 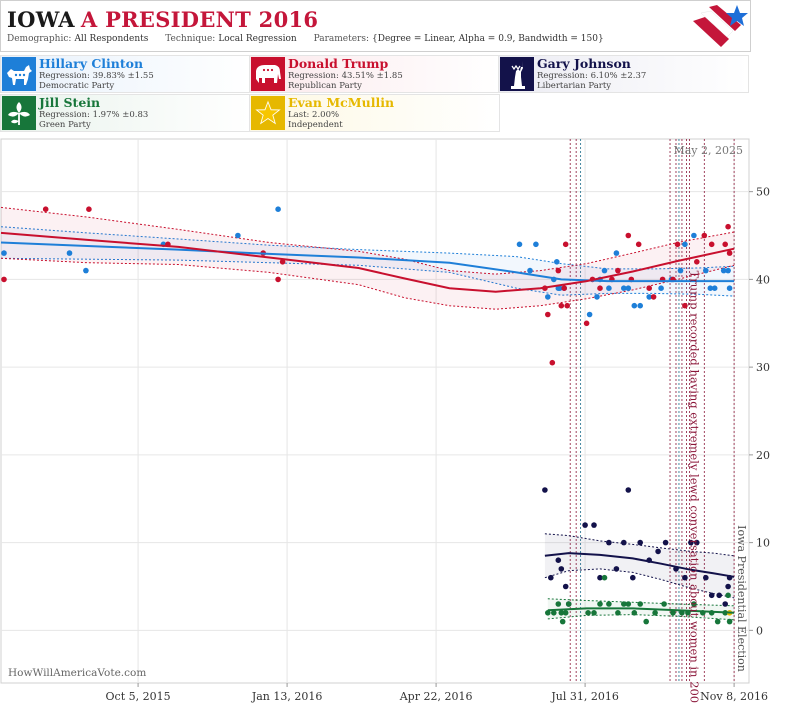 I want to click on candidate-party: Libertarian Party, so click(x=574, y=86).